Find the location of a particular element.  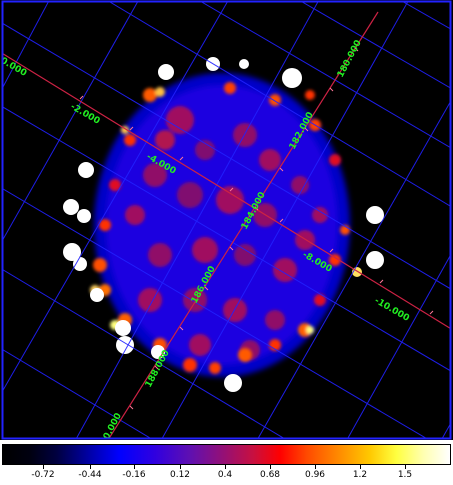

colorbar-tick-label: 0.96 is located at coordinates (315, 475).